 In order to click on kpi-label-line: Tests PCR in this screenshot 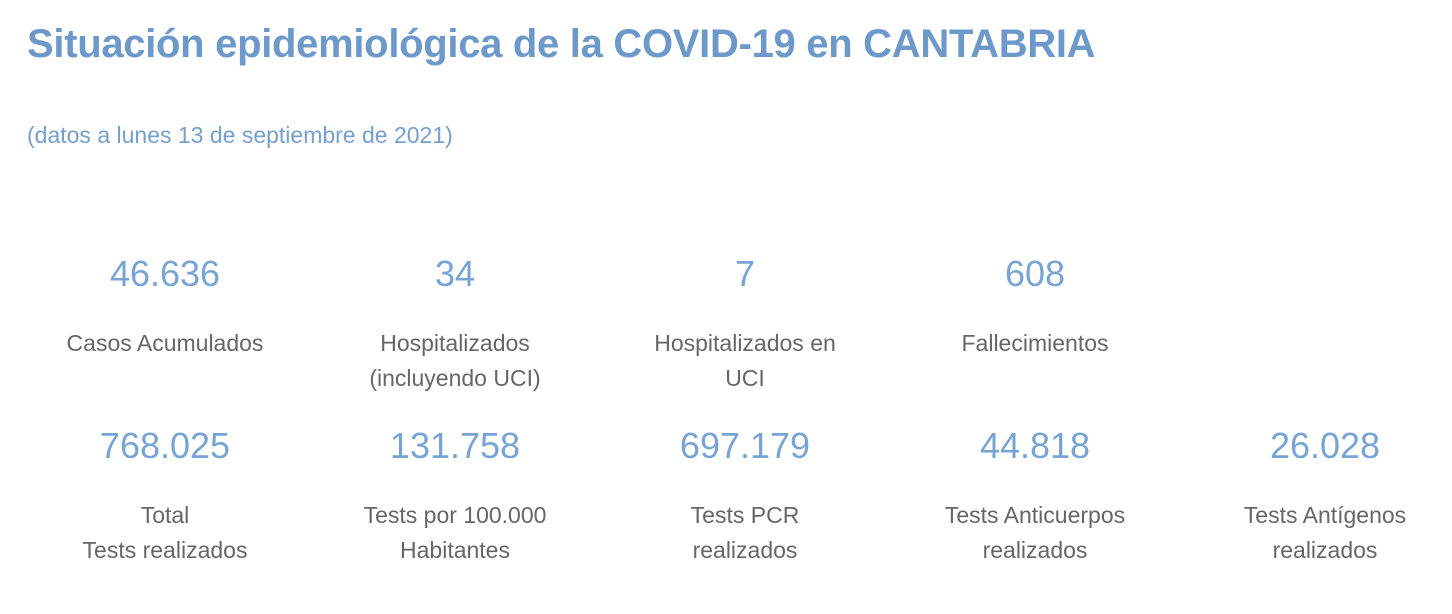, I will do `click(745, 515)`.